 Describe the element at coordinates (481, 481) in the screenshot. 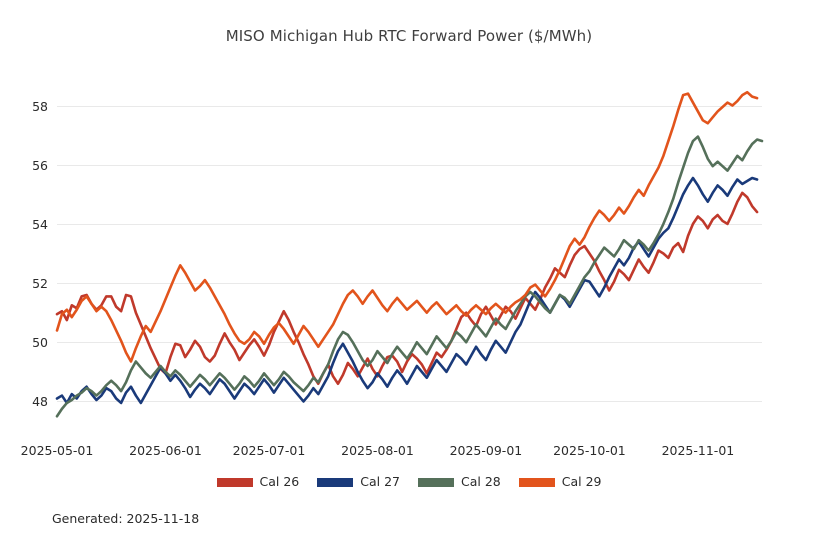

I see `legend-label: Cal 28` at that location.